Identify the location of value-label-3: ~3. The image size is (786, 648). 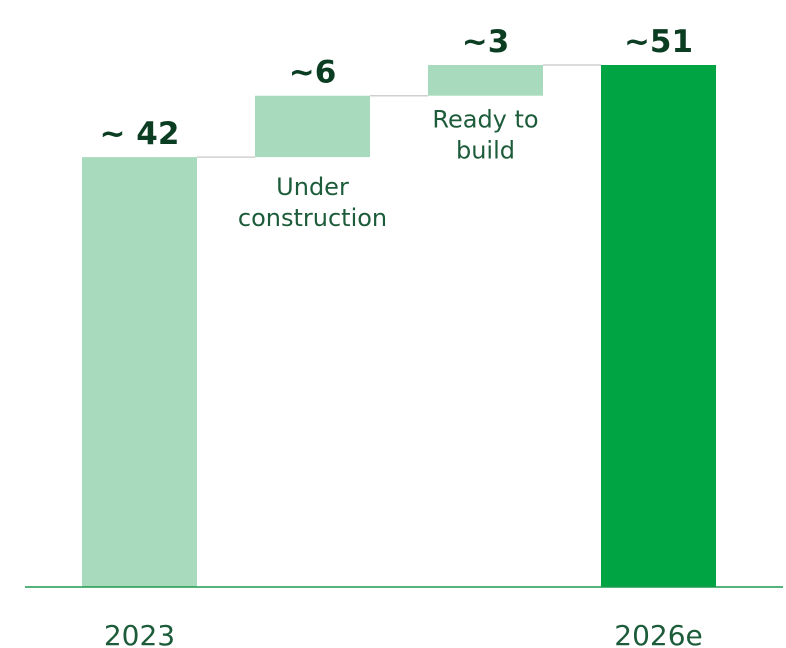
(486, 42).